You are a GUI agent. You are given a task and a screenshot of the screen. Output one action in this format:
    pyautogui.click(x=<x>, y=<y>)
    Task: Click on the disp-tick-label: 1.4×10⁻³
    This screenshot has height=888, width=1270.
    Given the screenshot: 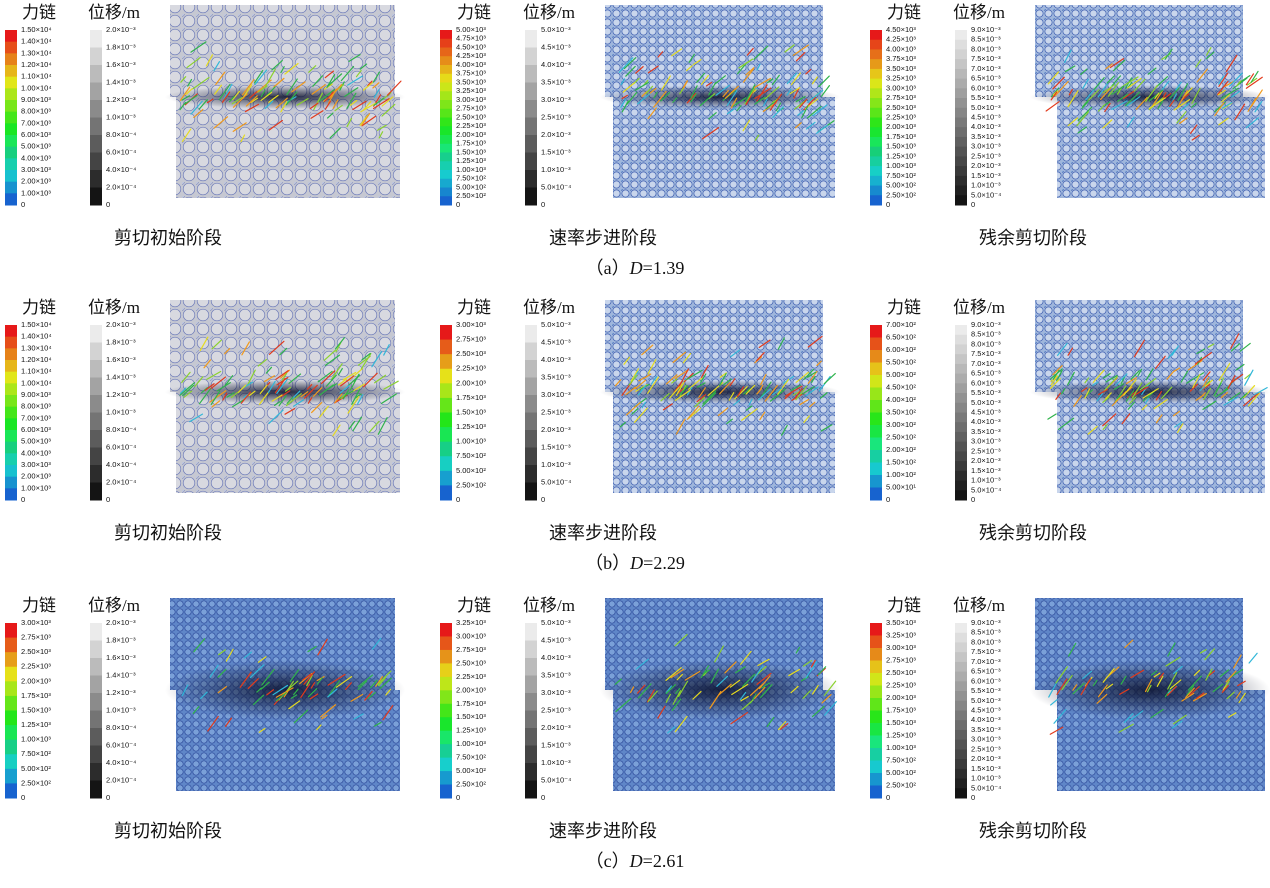 What is the action you would take?
    pyautogui.click(x=121, y=376)
    